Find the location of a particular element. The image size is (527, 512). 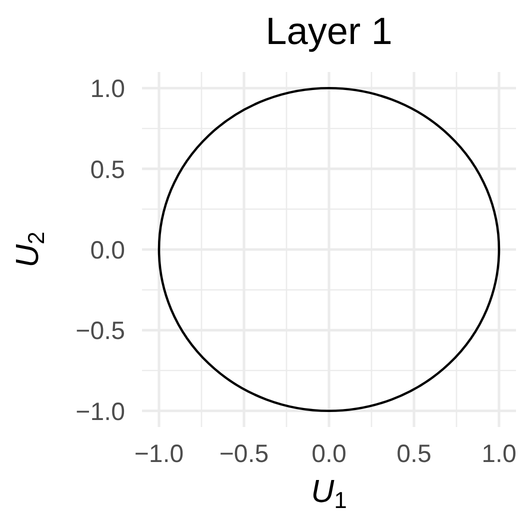

y-tick-label: −1.0 is located at coordinates (100, 412).